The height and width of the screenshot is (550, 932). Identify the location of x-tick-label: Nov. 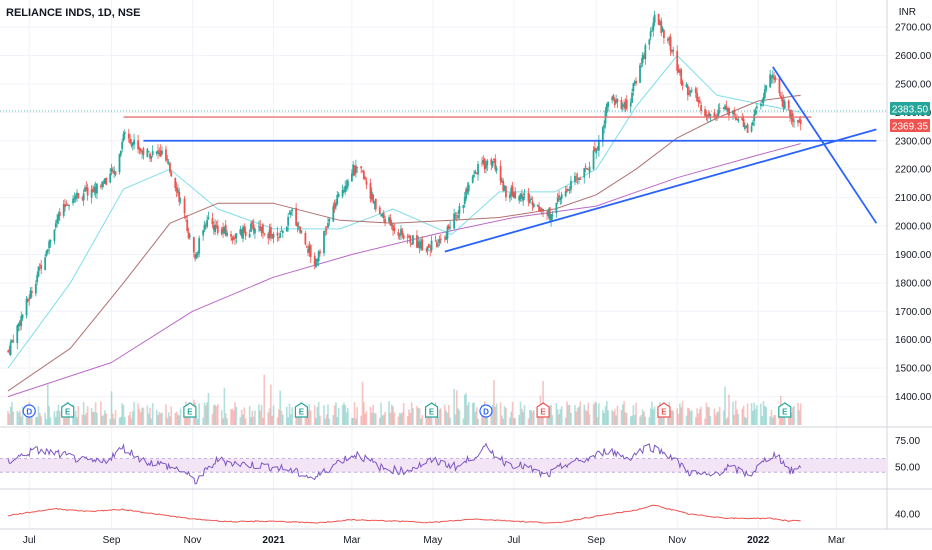
(193, 540).